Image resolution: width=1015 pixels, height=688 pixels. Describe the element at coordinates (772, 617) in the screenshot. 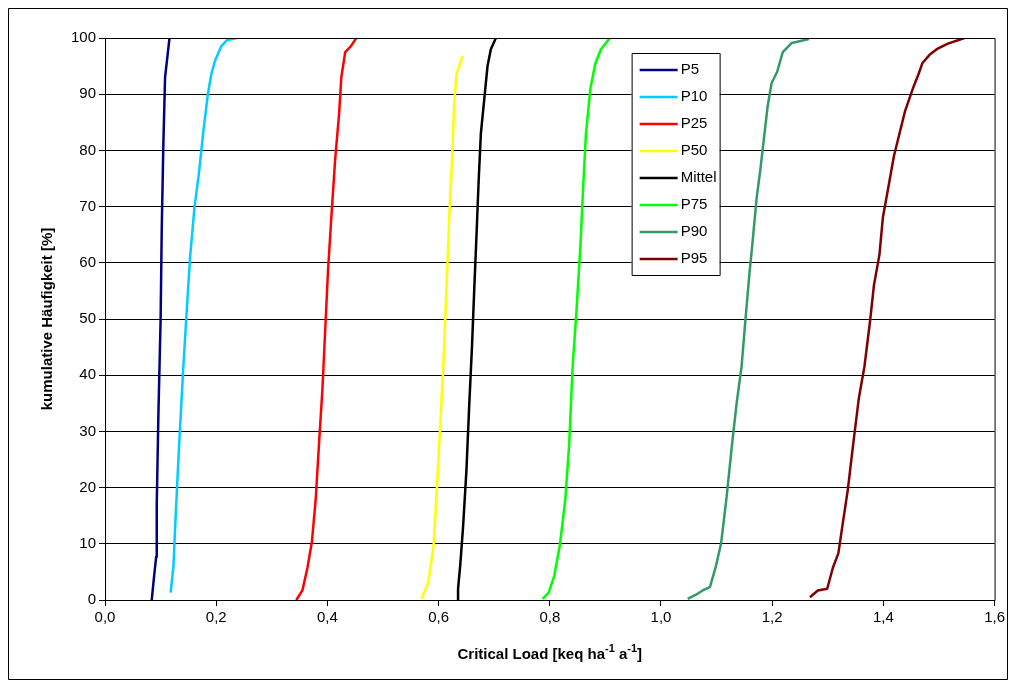

I see `x-tick-label: 1,2` at that location.